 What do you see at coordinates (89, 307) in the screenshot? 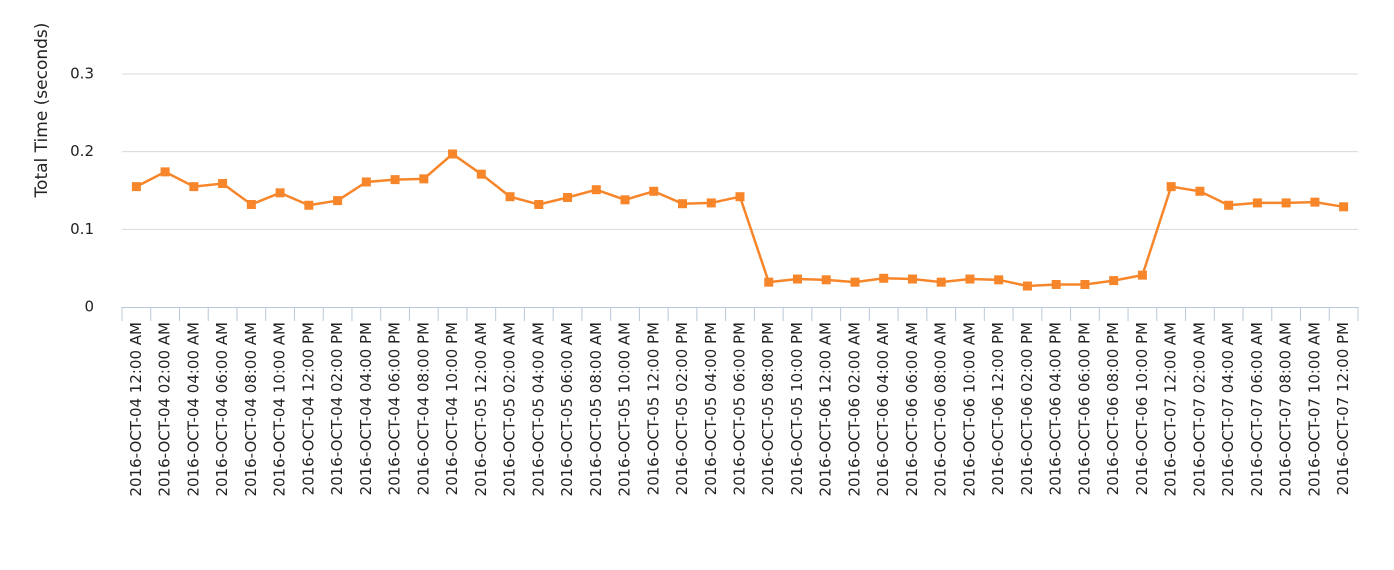
I see `y-tick-label: 0` at bounding box center [89, 307].